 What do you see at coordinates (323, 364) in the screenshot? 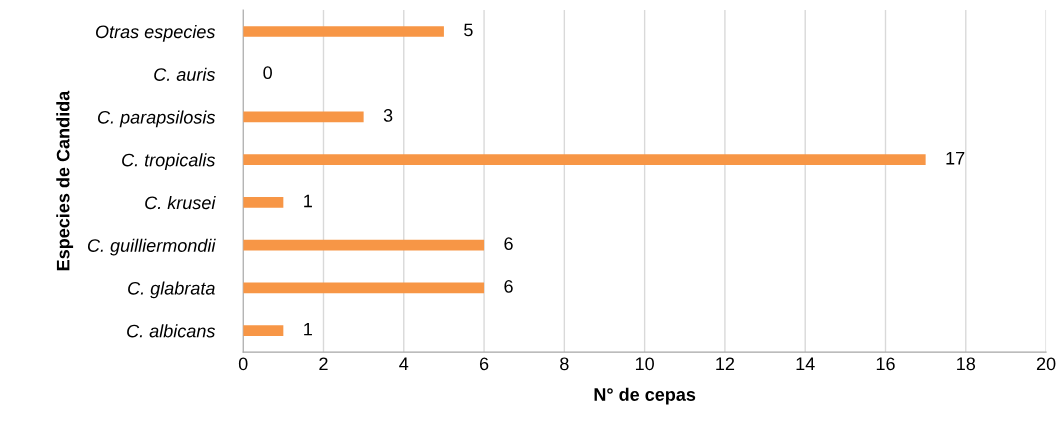
I see `x-tick-label: 2` at bounding box center [323, 364].